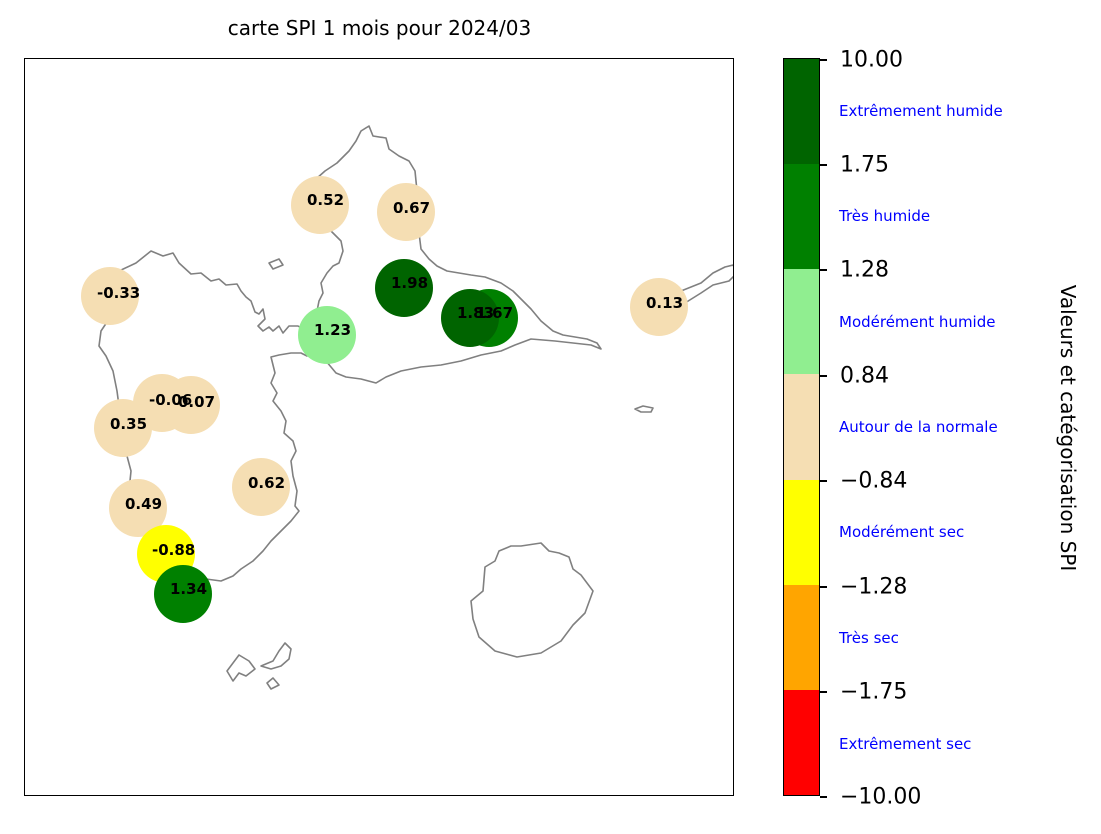 The width and height of the screenshot is (1101, 834). I want to click on svg-text: 0.13, so click(664, 303).